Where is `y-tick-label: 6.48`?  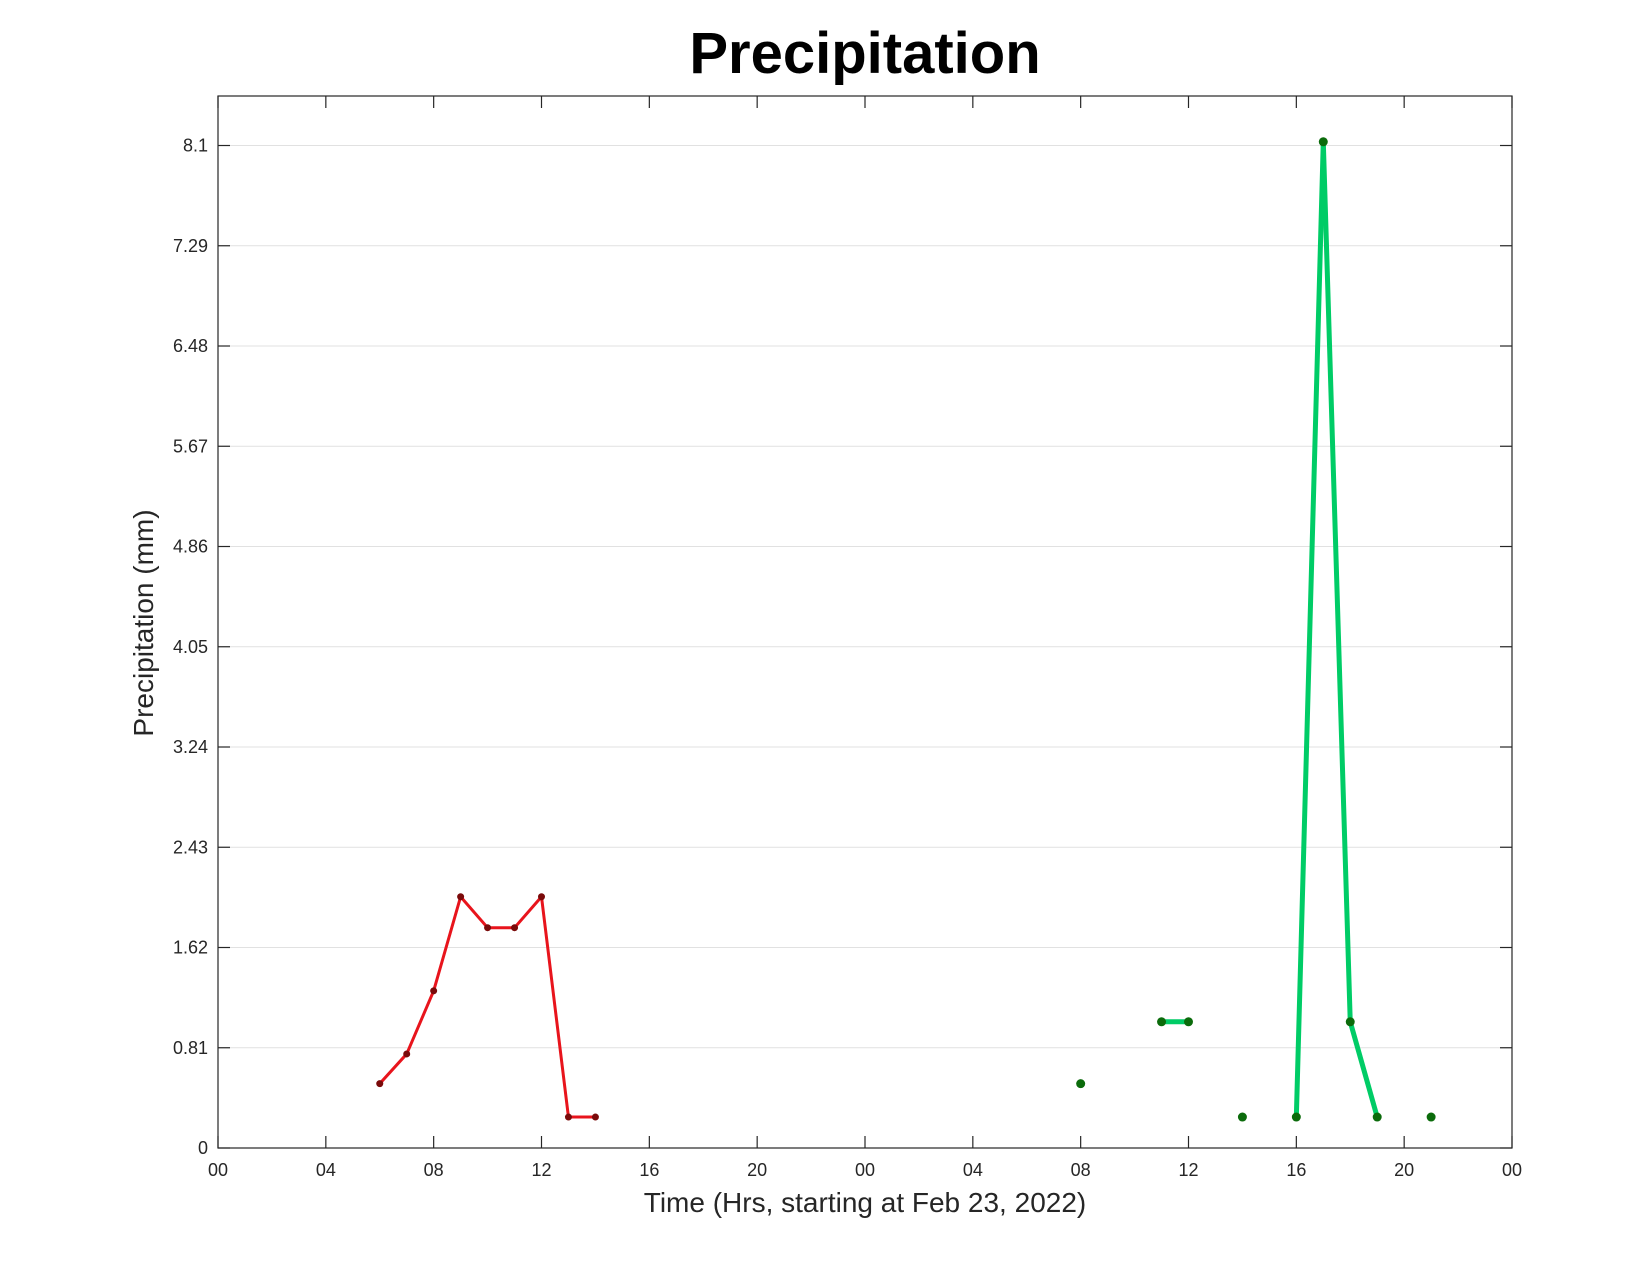 y-tick-label: 6.48 is located at coordinates (190, 346).